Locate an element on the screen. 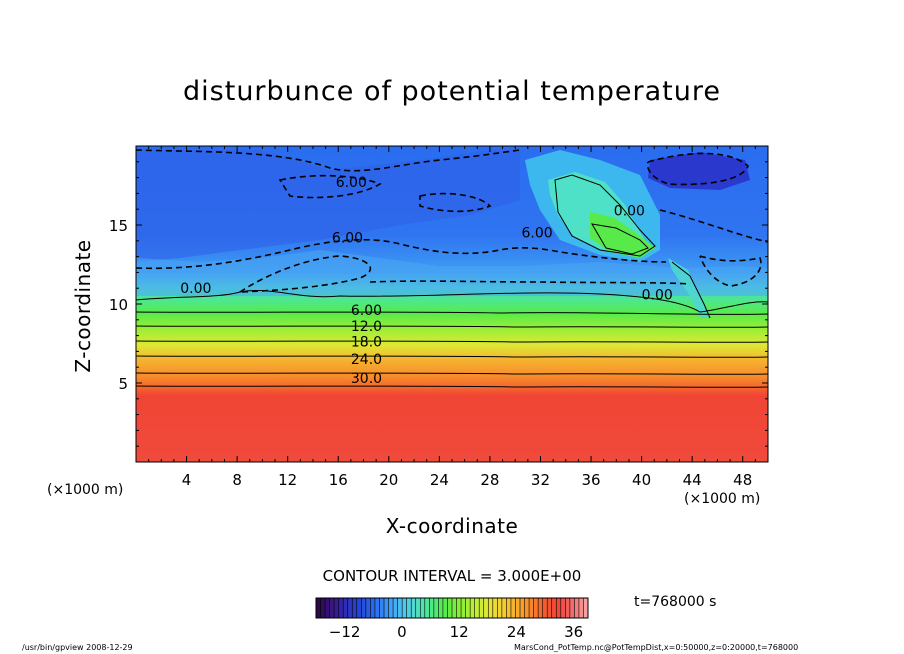 The image size is (904, 654). dashed-contour-g is located at coordinates (697, 169).